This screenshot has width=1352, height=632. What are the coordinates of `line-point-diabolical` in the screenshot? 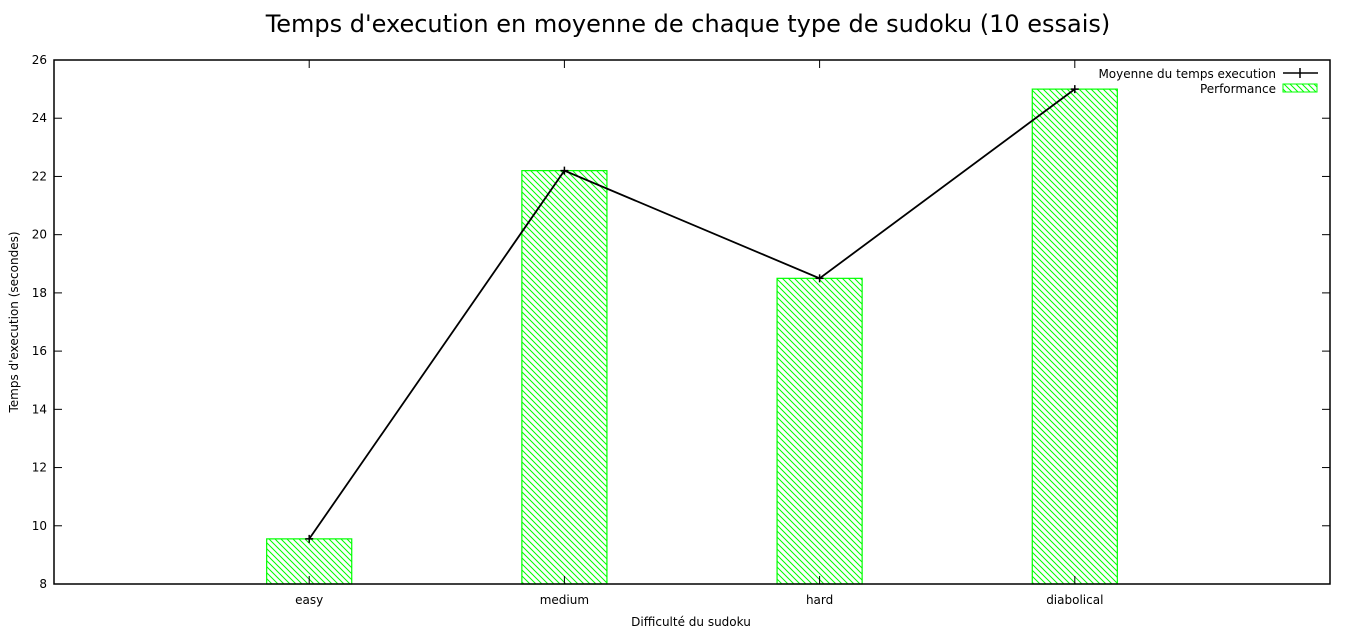 It's located at (1074, 89).